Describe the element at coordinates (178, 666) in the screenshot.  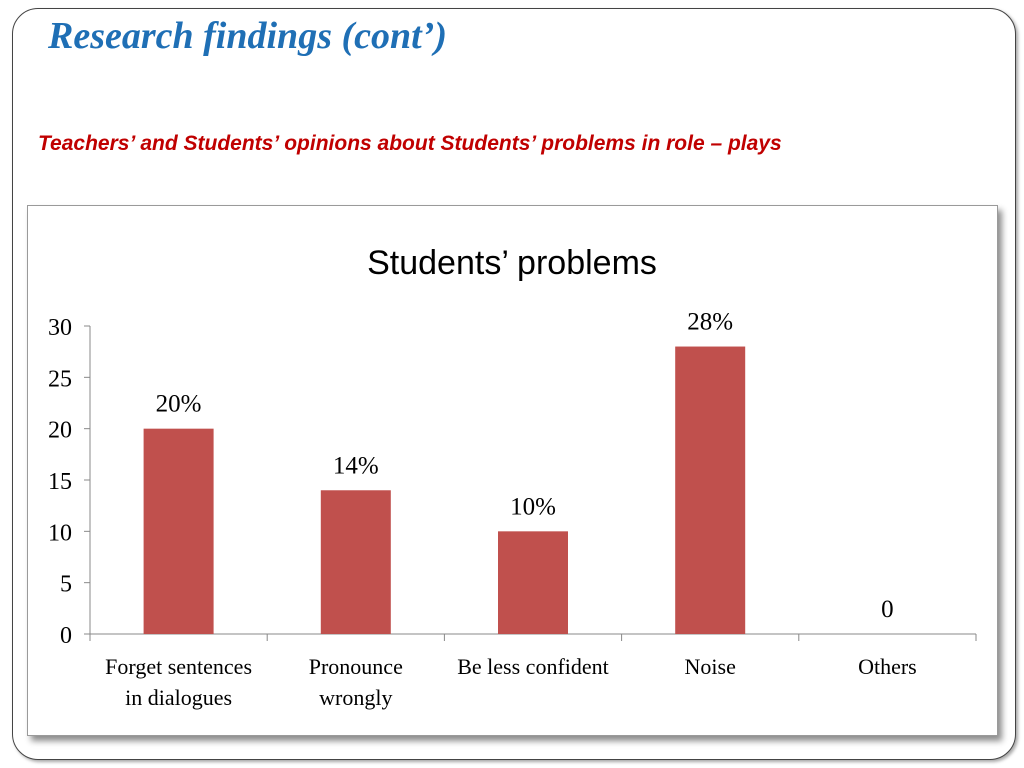
I see `x-category-label: Forget sentences` at that location.